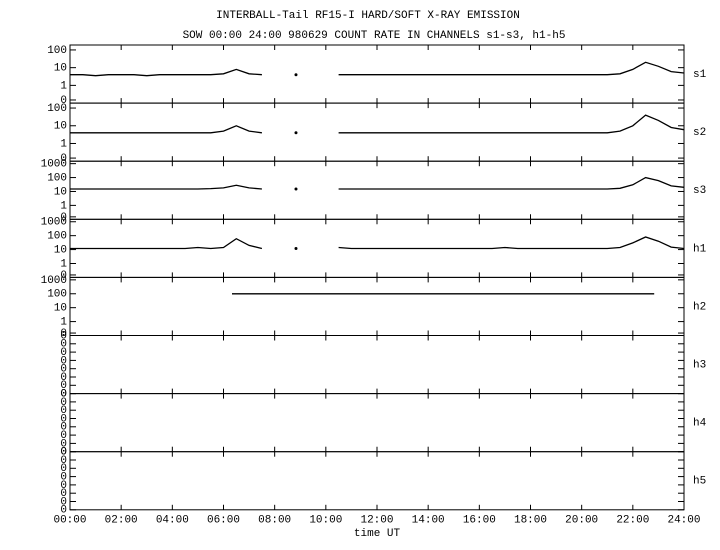 The width and height of the screenshot is (720, 550). What do you see at coordinates (581, 521) in the screenshot?
I see `x-tick-label: 20:00` at bounding box center [581, 521].